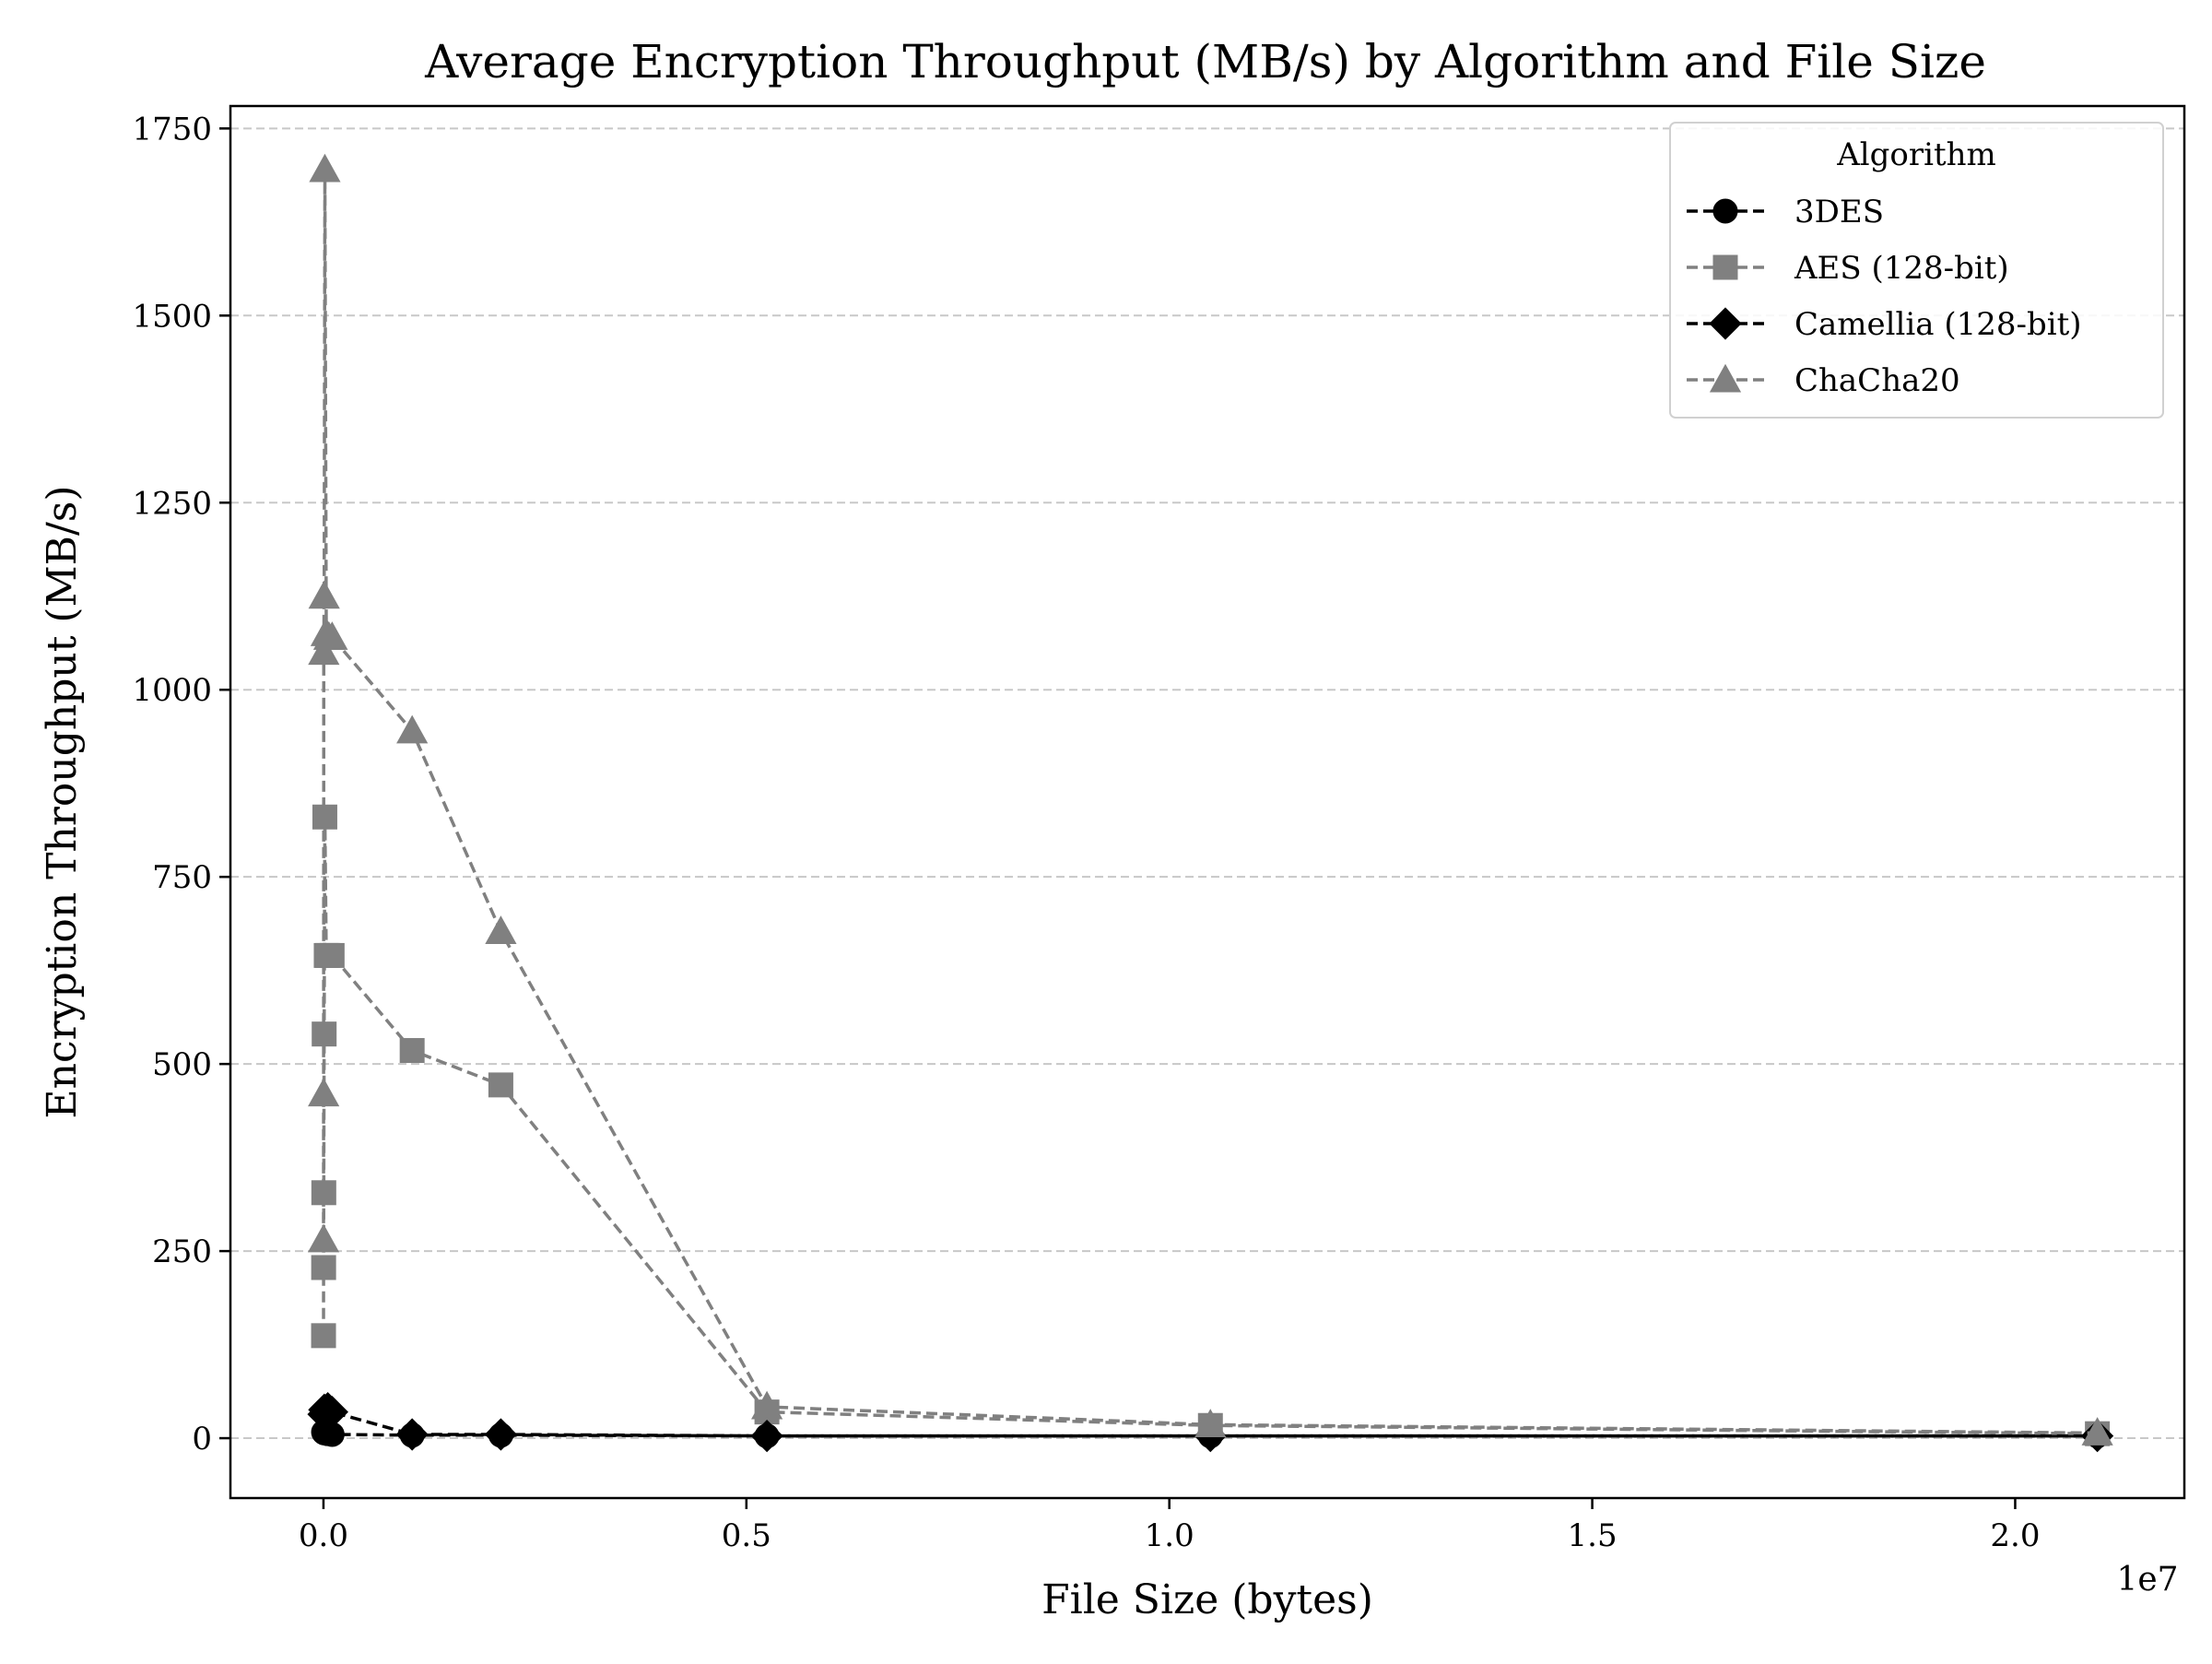 This screenshot has width=2212, height=1664. I want to click on legend-box, so click(1916, 270).